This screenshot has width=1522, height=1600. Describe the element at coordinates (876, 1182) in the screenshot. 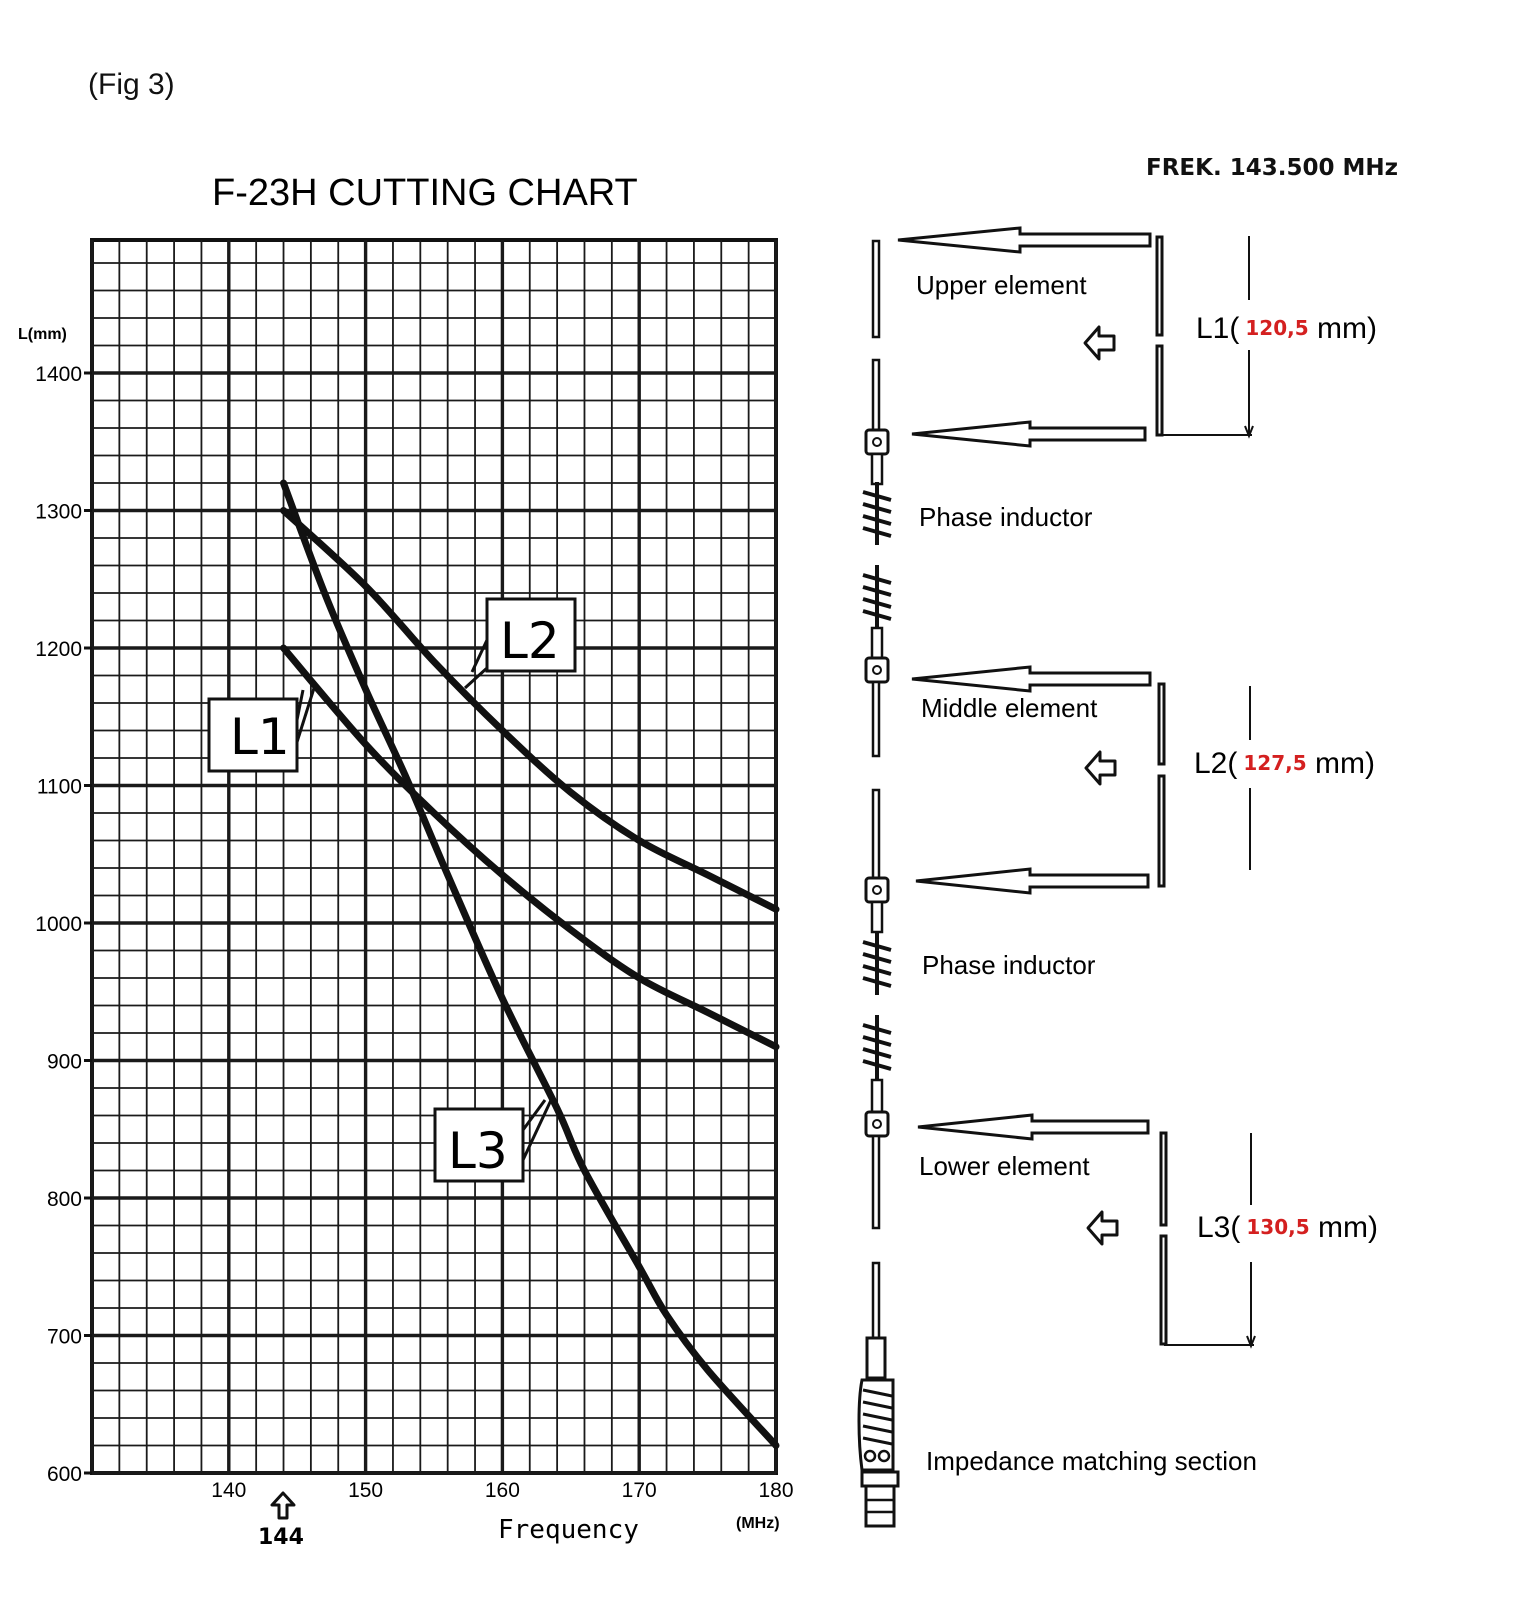

I see `lower-element-rod` at that location.